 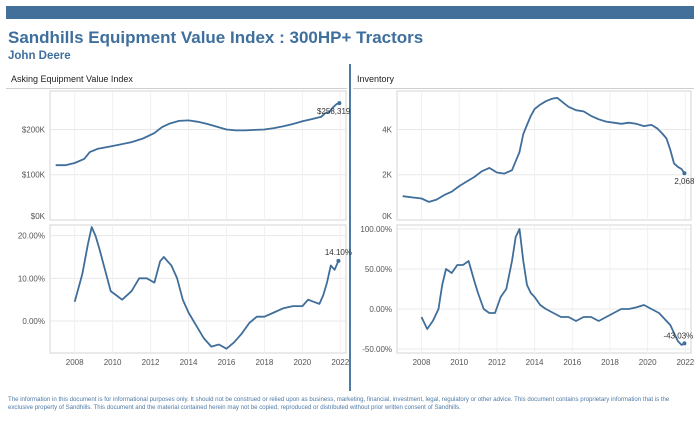 I want to click on header-bar, so click(x=350, y=12).